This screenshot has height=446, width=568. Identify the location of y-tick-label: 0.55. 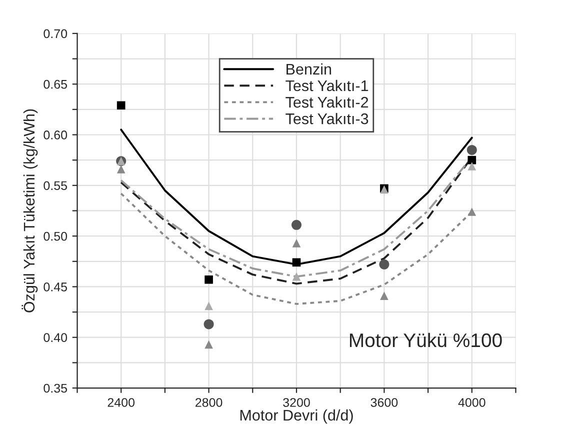
(56, 185).